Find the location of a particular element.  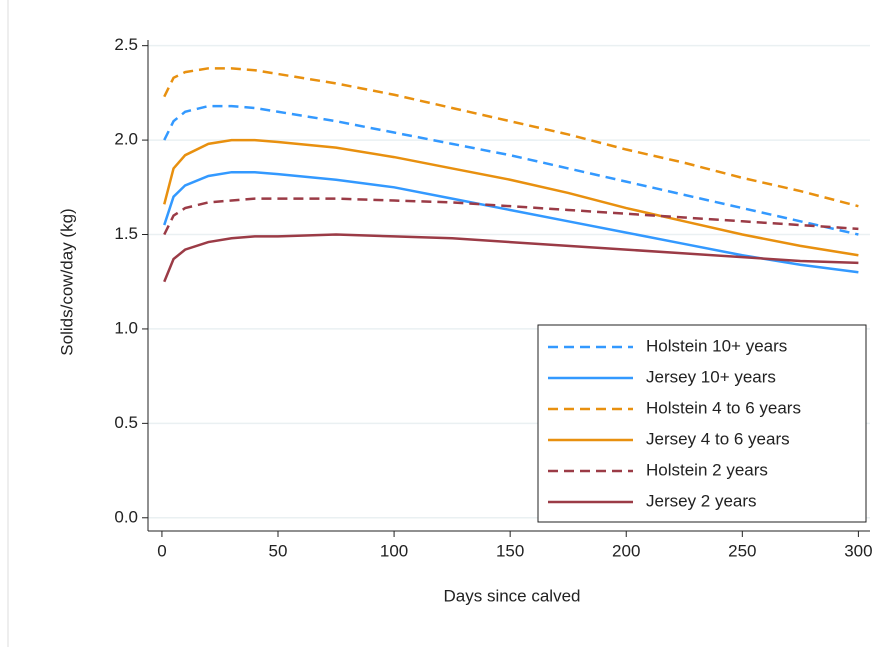

y-tick-label: 2.5 is located at coordinates (126, 44).